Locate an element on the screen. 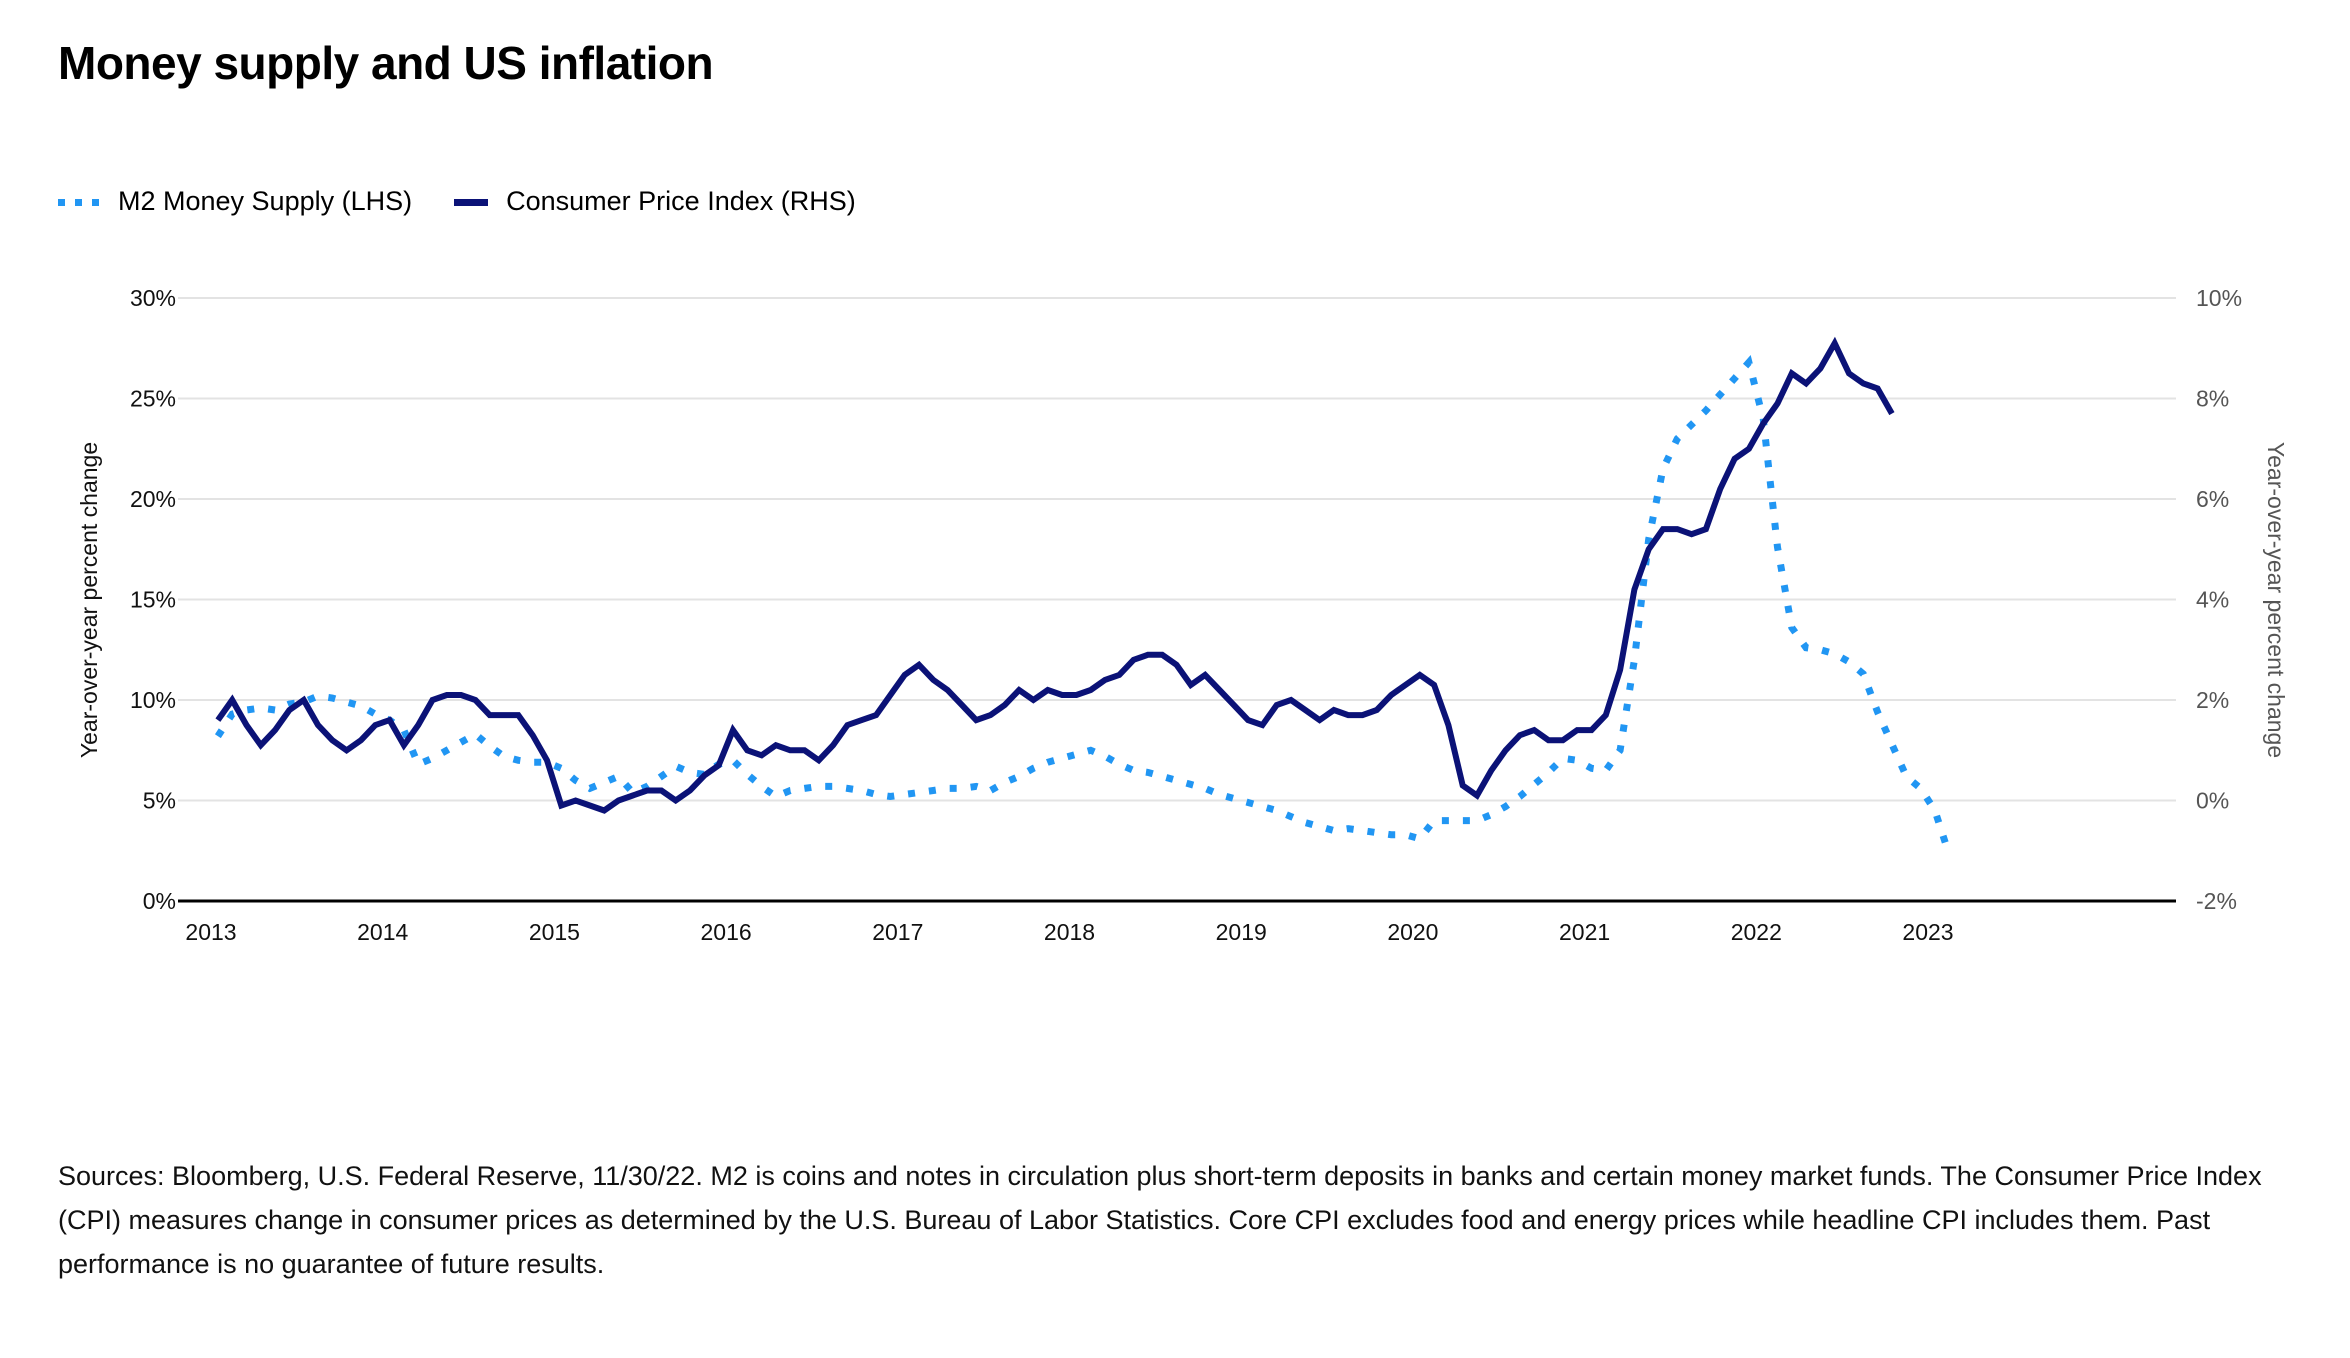 Image resolution: width=2350 pixels, height=1358 pixels. legend-item-cpi: Consumer Price Index (RHS) is located at coordinates (655, 201).